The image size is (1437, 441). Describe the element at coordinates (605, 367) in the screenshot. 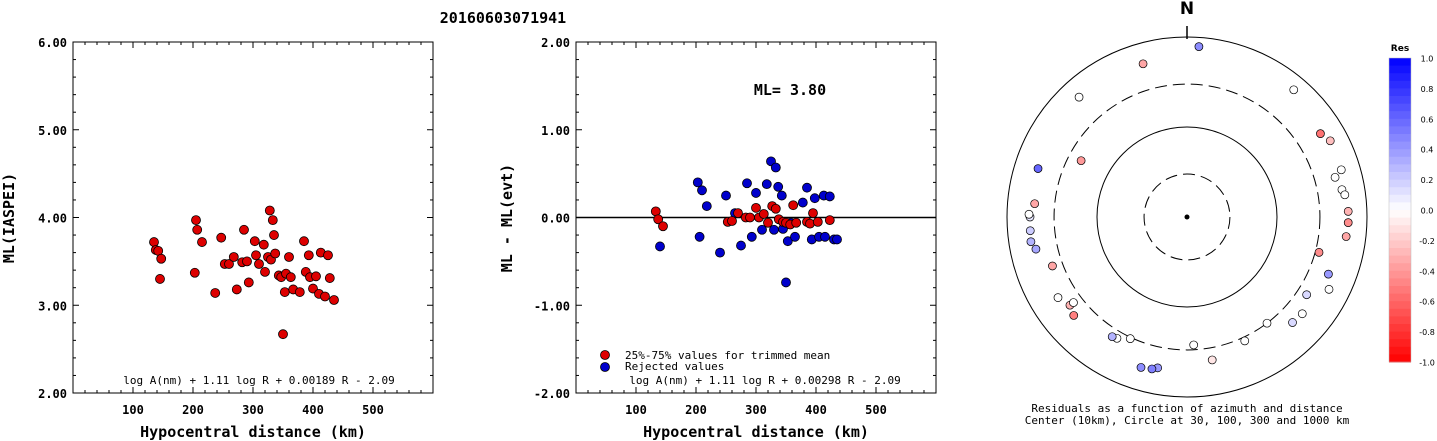

I see `legend-rejected-marker` at that location.